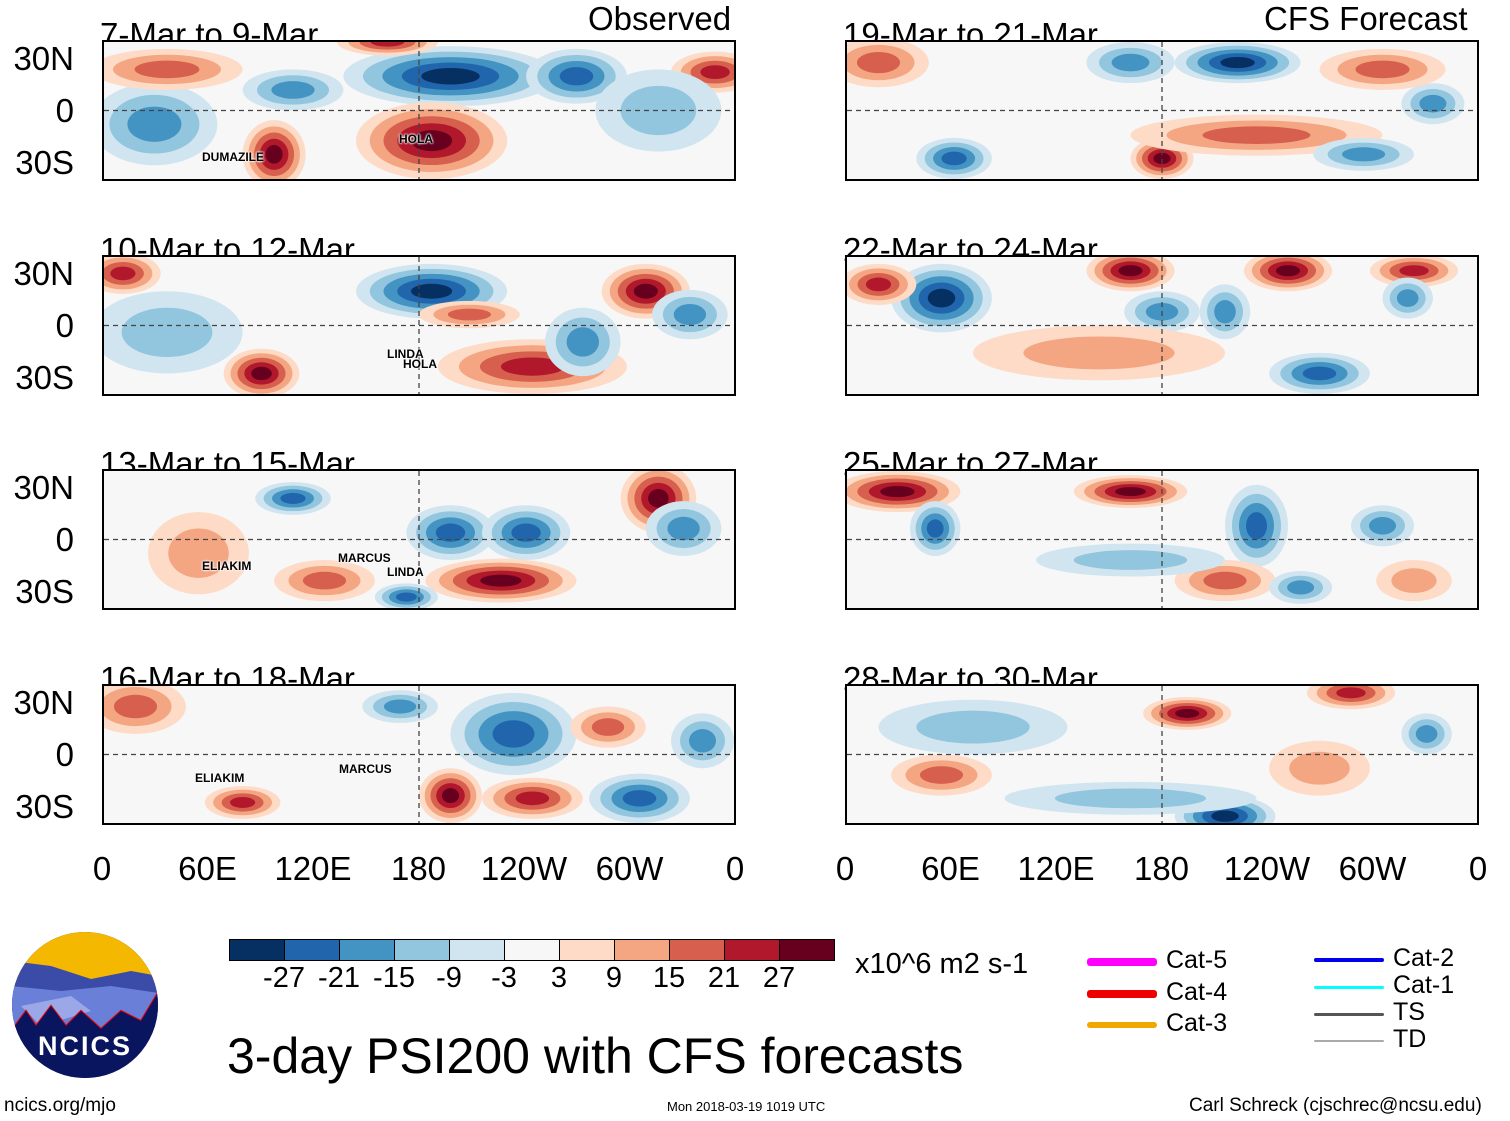  Describe the element at coordinates (746, 1106) in the screenshot. I see `footer-timestamp: Mon 2018-03-19 1019 UTC` at that location.